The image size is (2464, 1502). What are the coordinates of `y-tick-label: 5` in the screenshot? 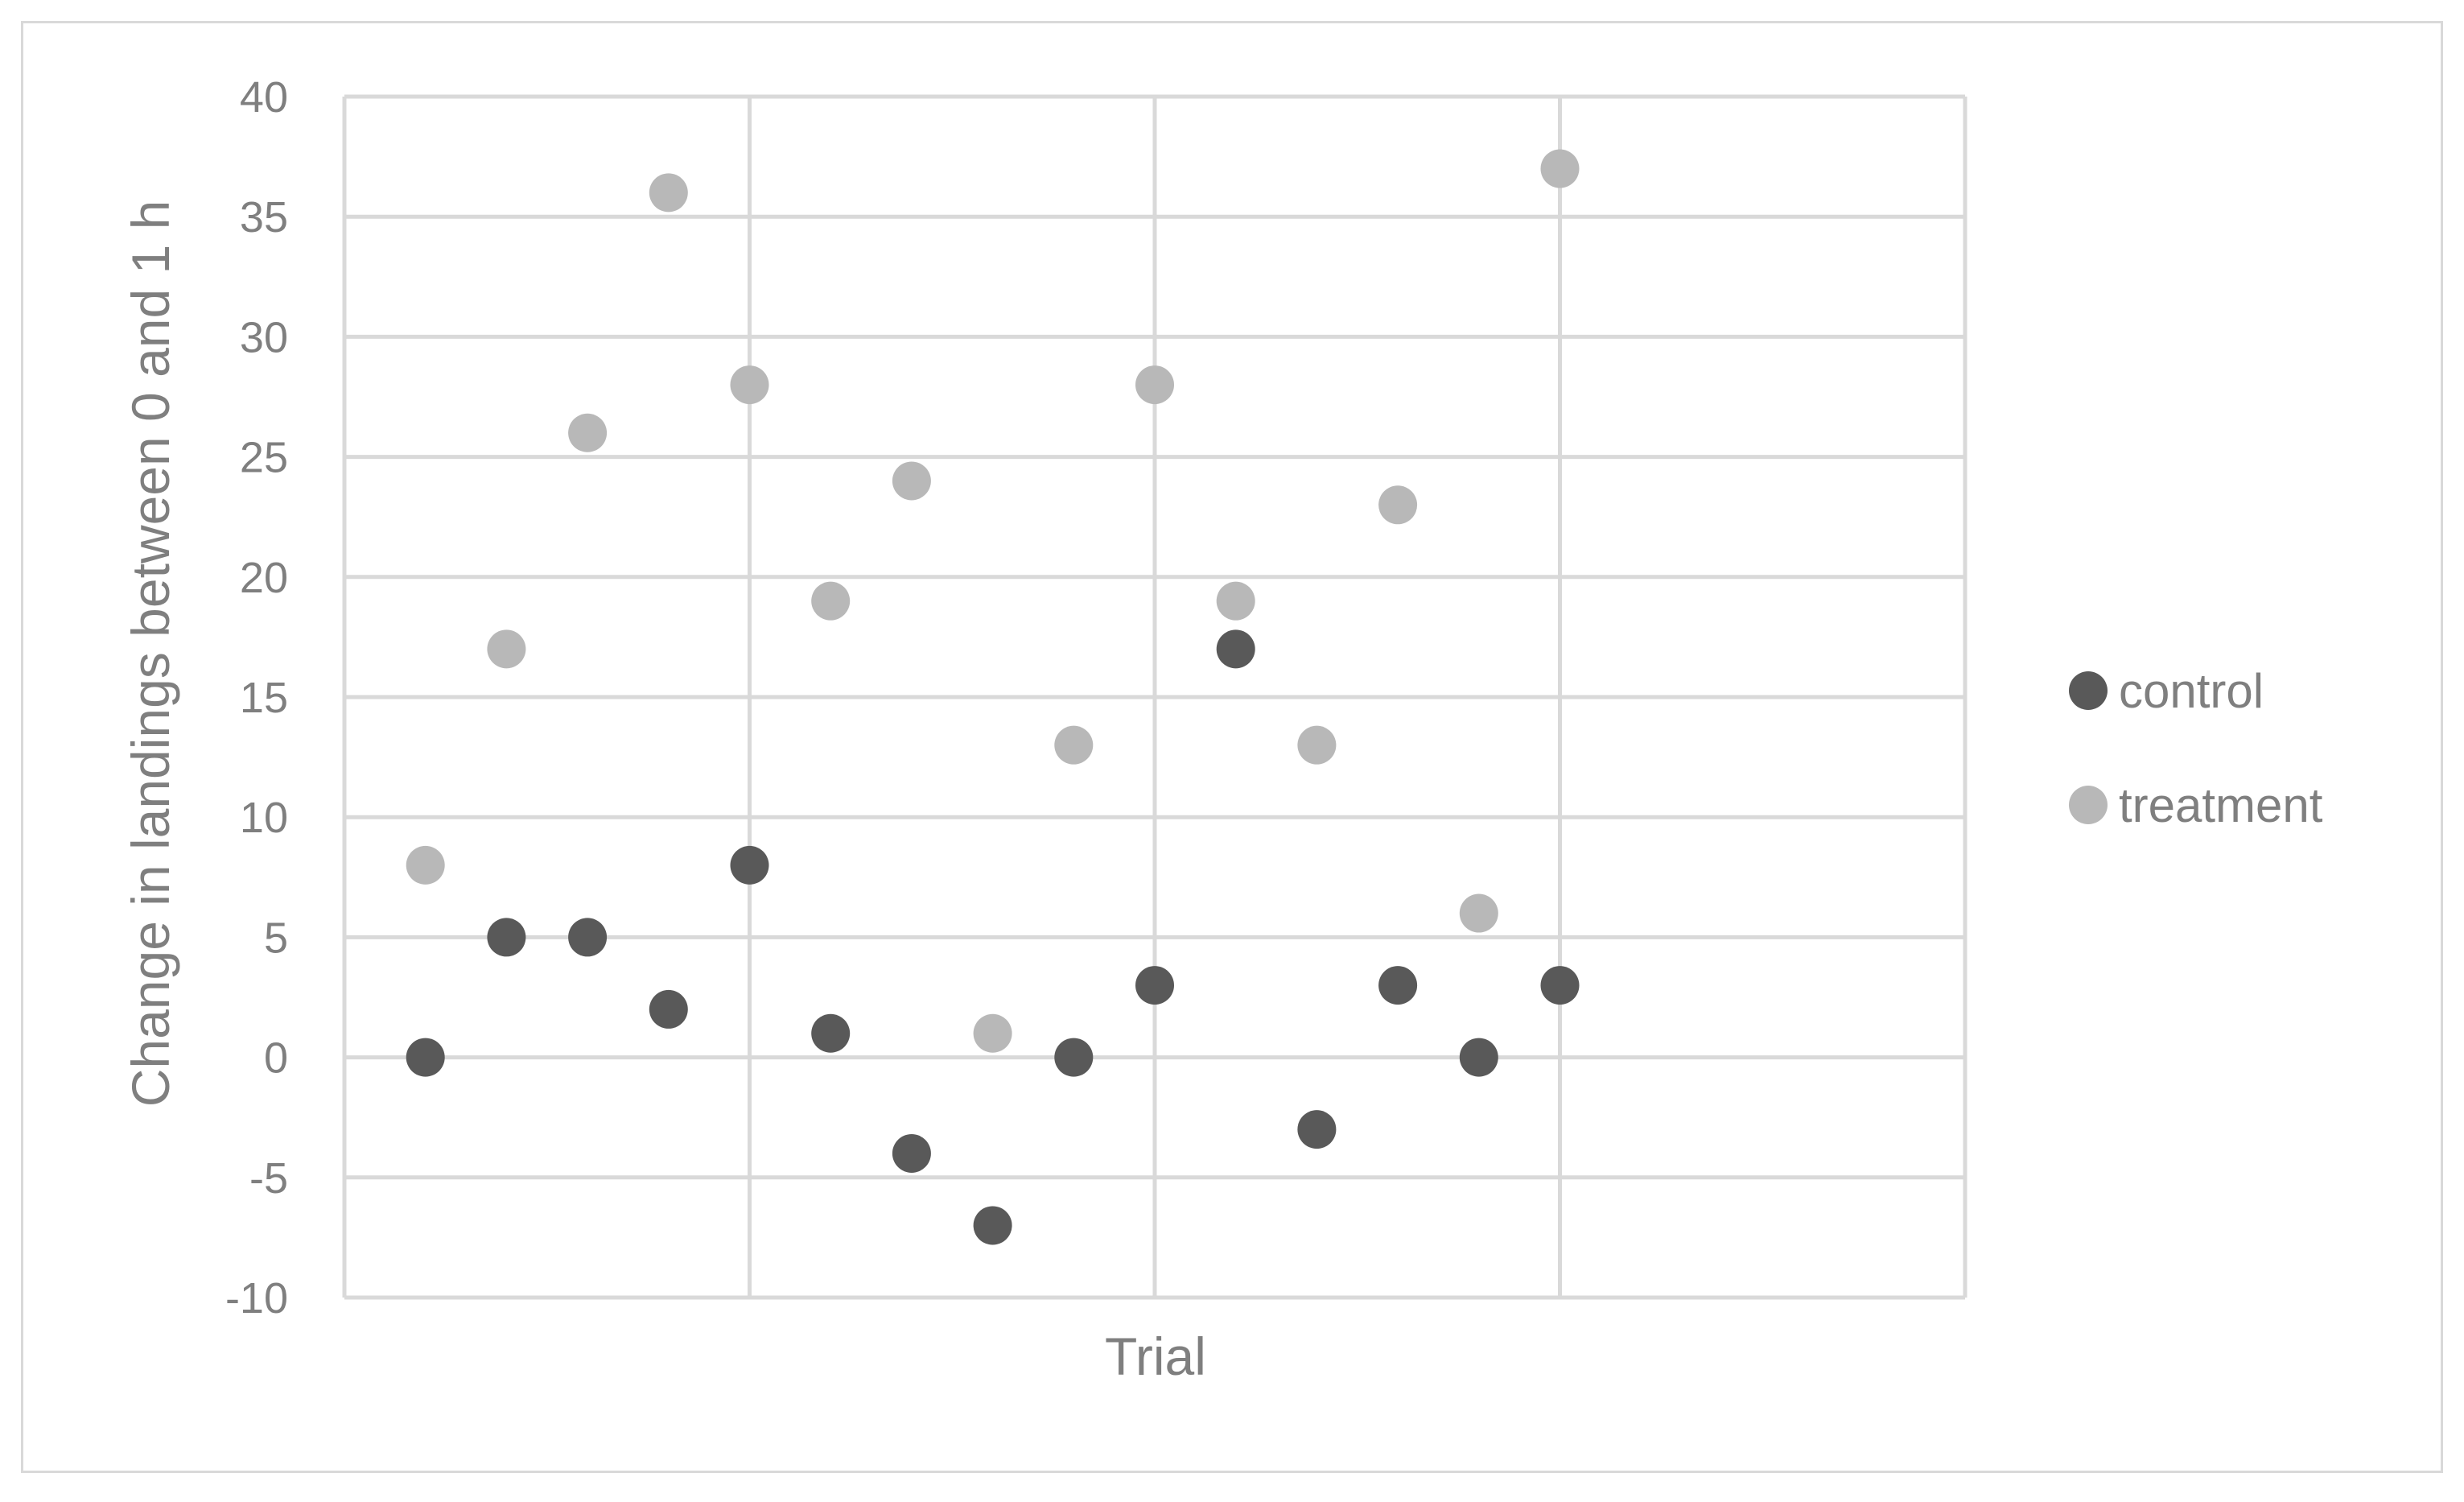 It's located at (276, 938).